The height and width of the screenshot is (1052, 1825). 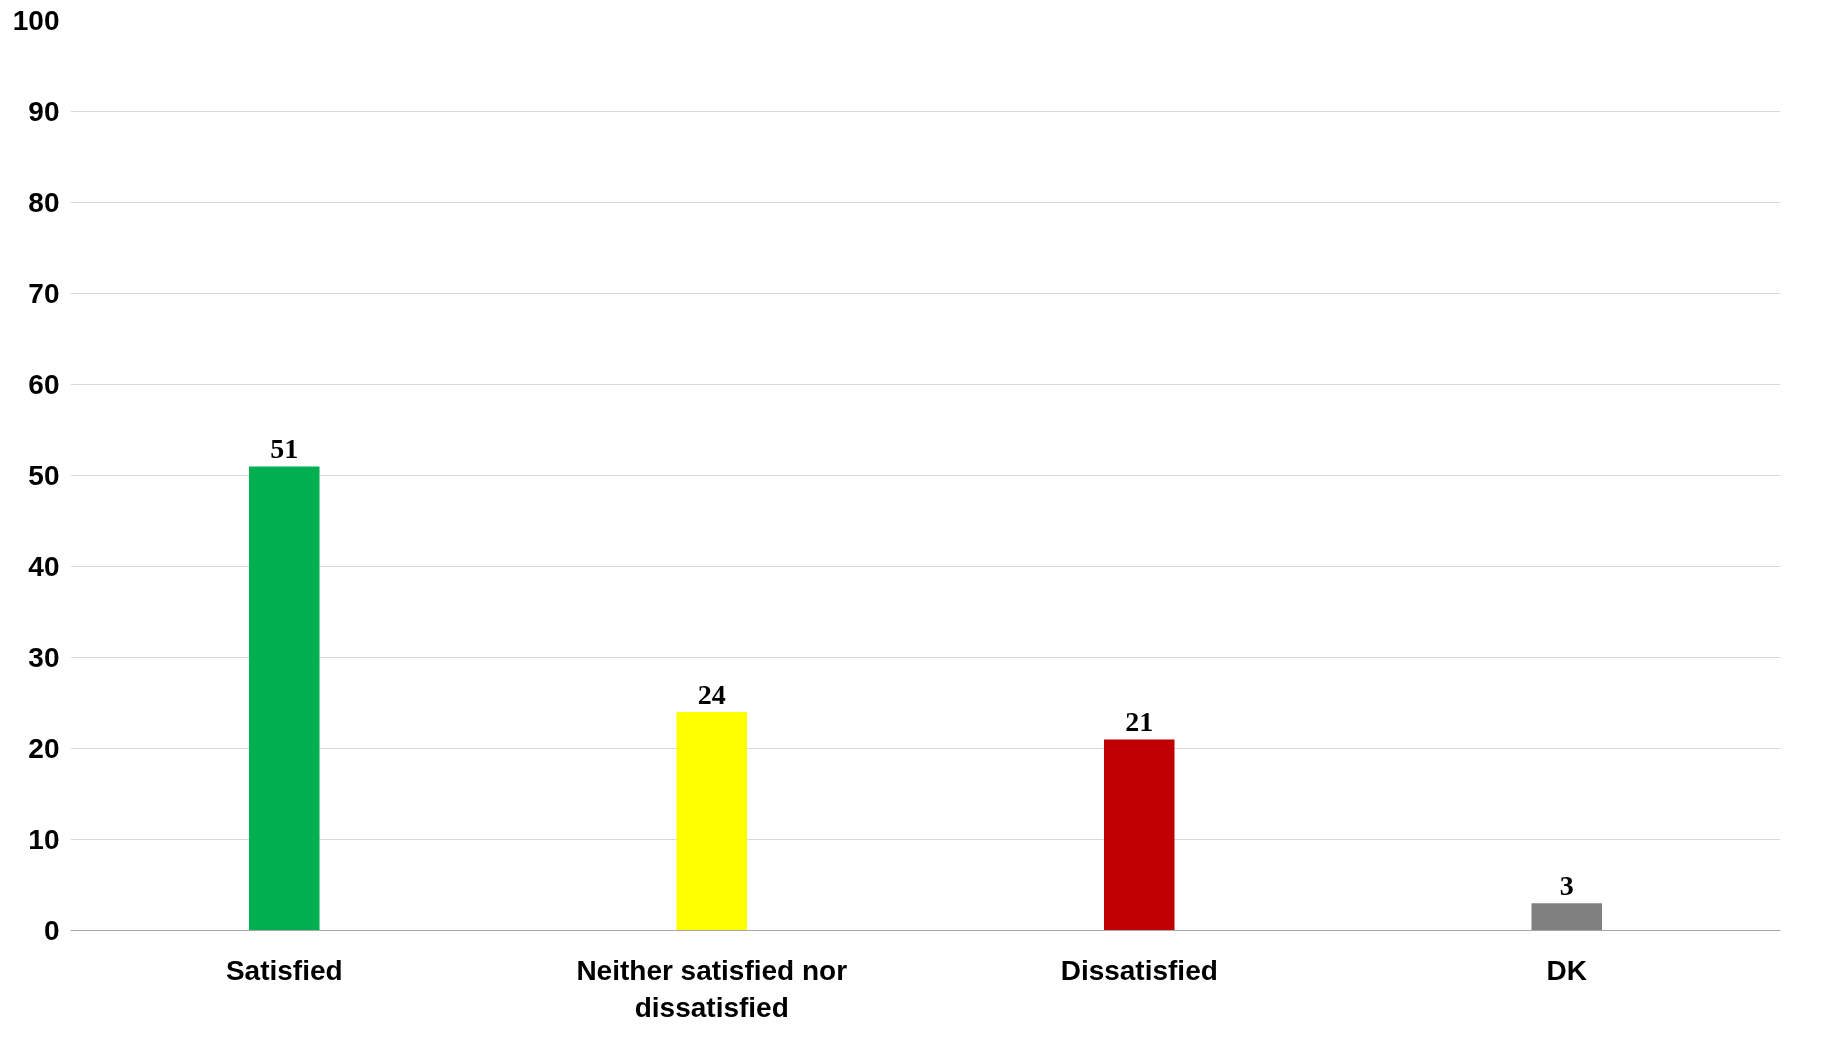 I want to click on data-label: 3, so click(x=1566, y=886).